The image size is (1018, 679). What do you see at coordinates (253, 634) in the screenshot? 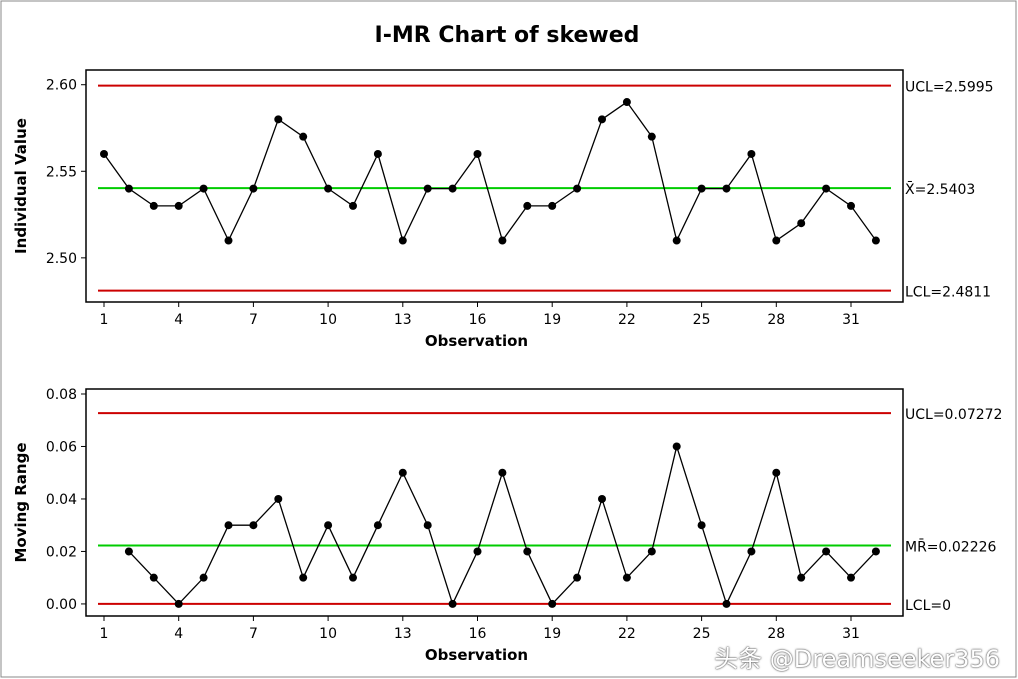
I see `moving-range-xtick-label: 7` at bounding box center [253, 634].